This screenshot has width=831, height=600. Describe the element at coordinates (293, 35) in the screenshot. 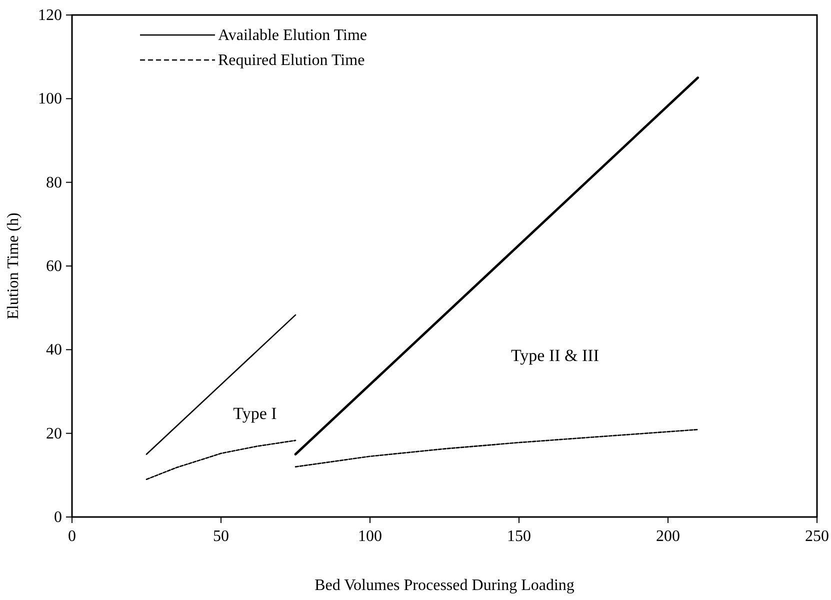

I see `legend-label: Available Elution Time` at that location.